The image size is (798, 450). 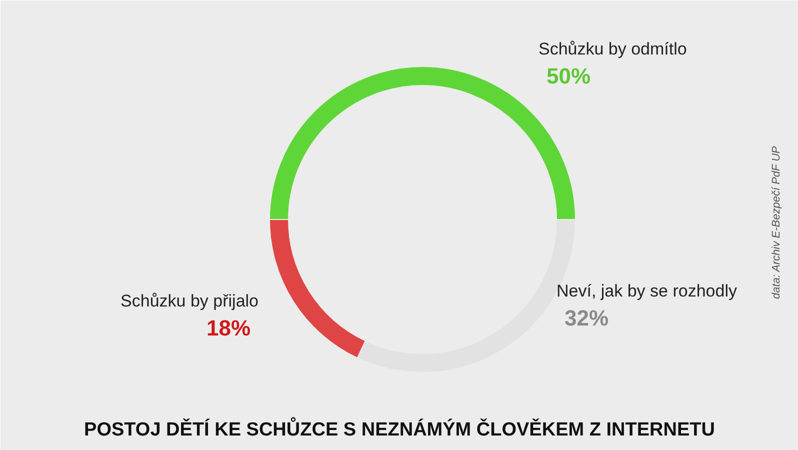 What do you see at coordinates (586, 318) in the screenshot?
I see `data-label: 32%` at bounding box center [586, 318].